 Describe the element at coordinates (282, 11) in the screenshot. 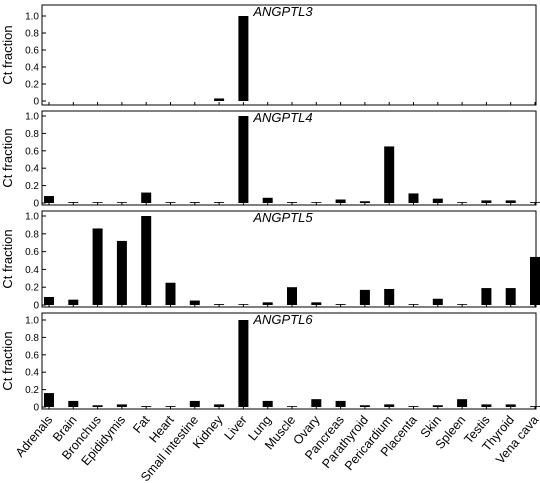

I see `panel-title: ANGPTL3` at that location.